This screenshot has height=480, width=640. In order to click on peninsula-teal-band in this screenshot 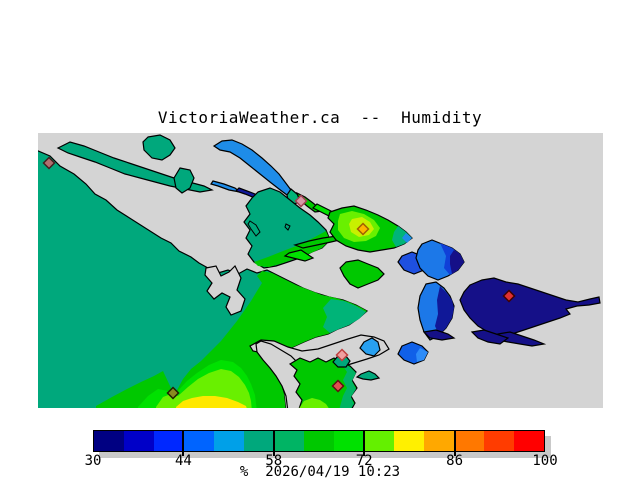, I will do `click(347, 385)`.